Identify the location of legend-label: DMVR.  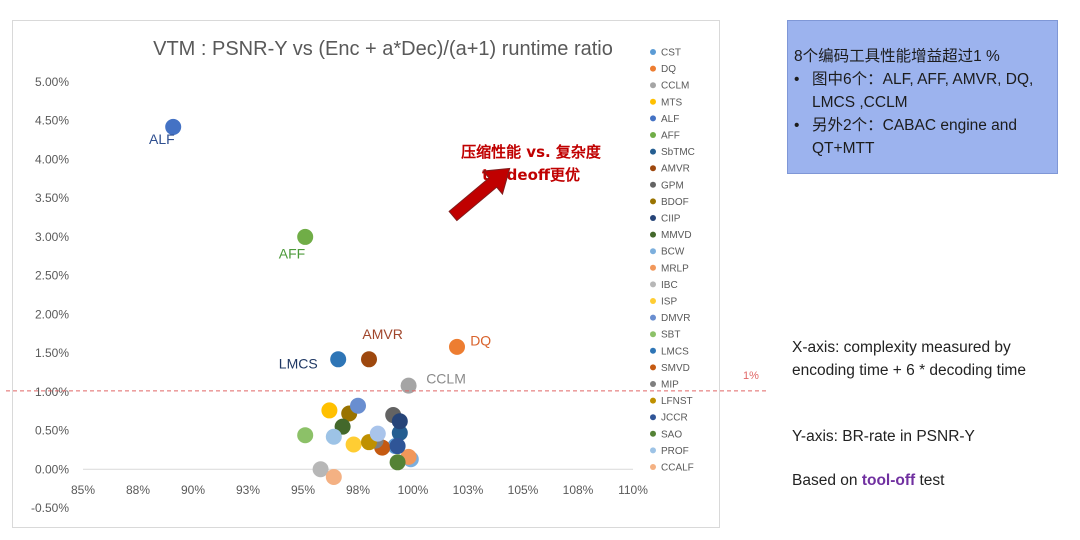
(675, 318).